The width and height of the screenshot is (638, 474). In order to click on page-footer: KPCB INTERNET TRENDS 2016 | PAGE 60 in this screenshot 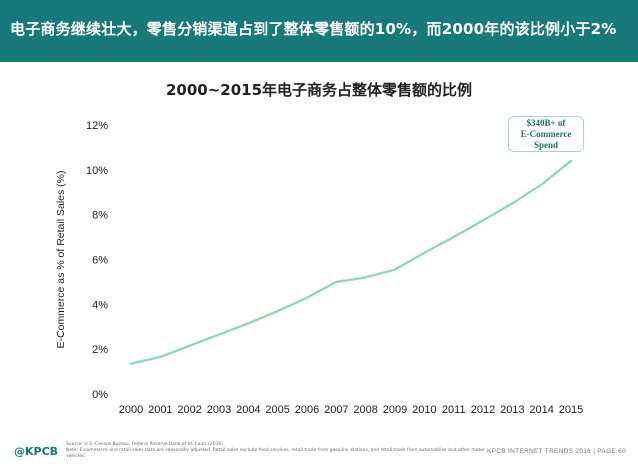, I will do `click(556, 451)`.